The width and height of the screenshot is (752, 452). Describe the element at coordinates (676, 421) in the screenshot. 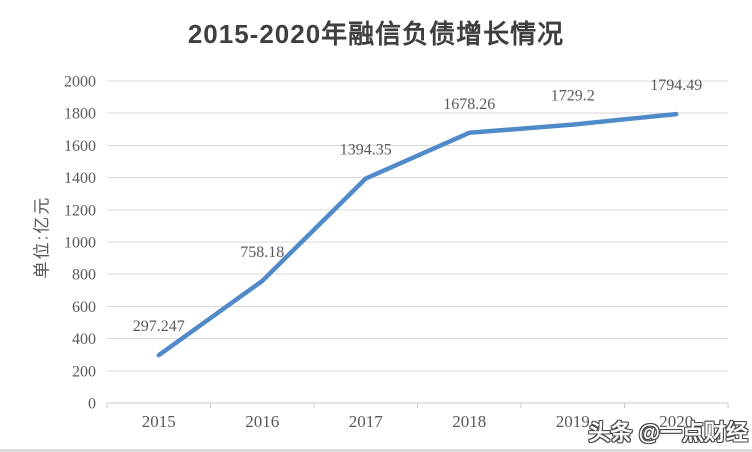

I see `x-tick-label: 2020` at that location.